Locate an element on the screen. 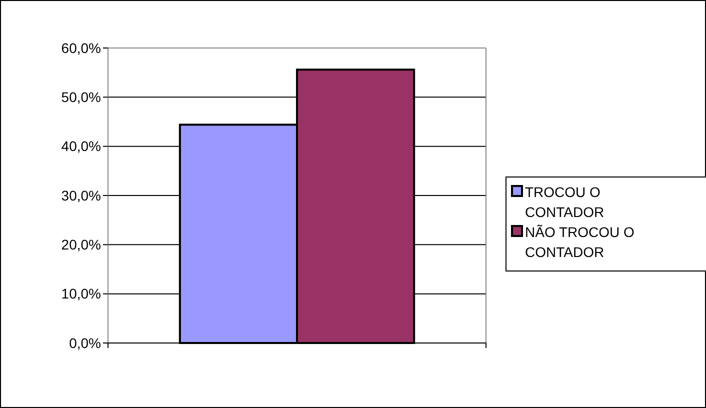 The width and height of the screenshot is (706, 408). legend-label: TROCOU O CONTADOR is located at coordinates (564, 202).